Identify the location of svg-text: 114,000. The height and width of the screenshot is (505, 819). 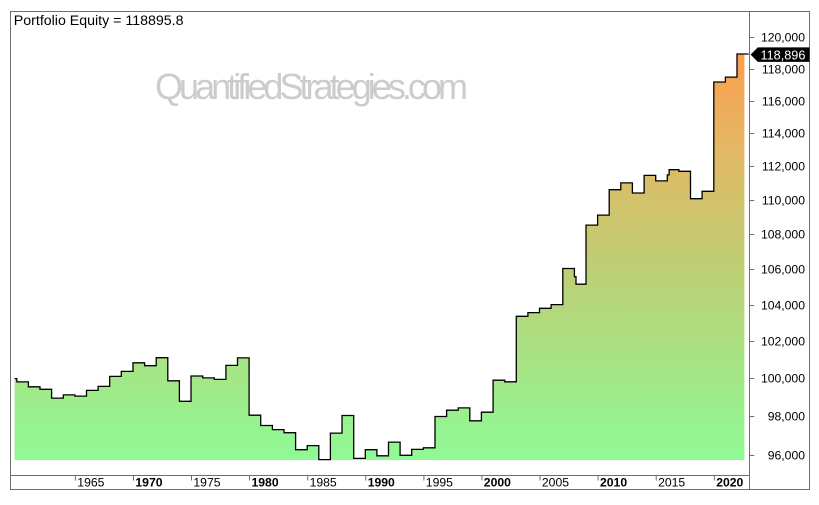
(783, 134).